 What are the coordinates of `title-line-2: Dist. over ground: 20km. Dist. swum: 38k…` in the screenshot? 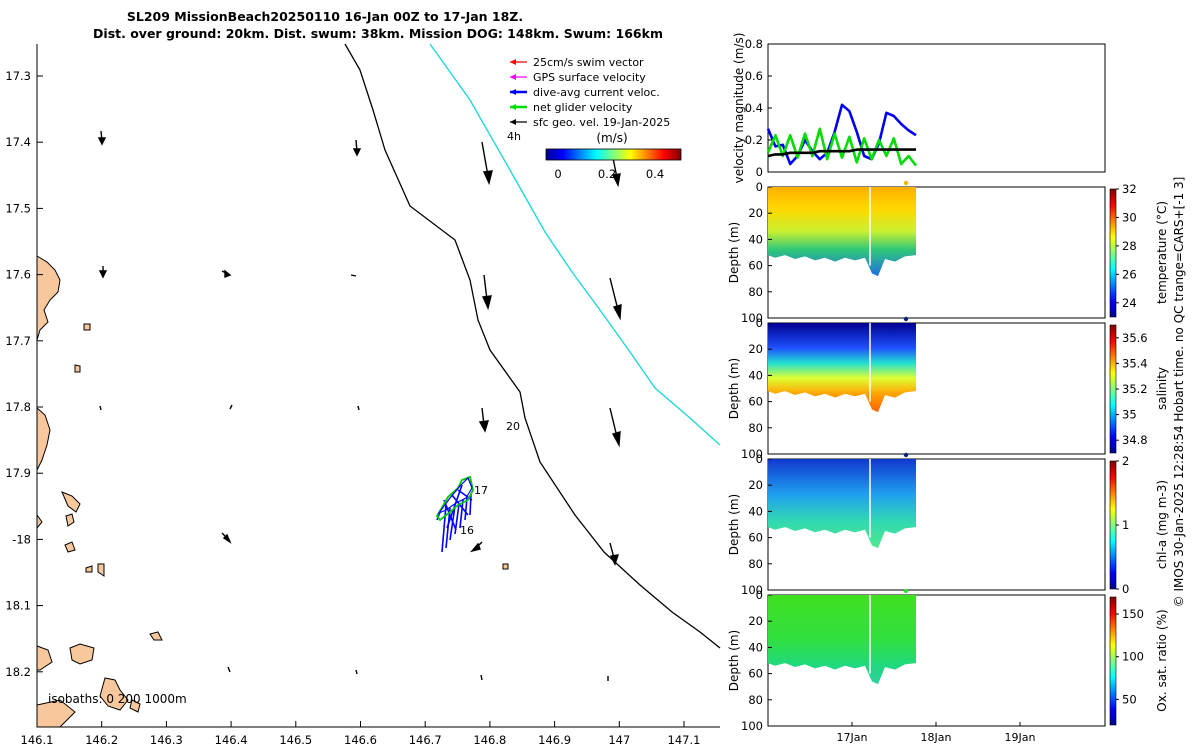 It's located at (378, 33).